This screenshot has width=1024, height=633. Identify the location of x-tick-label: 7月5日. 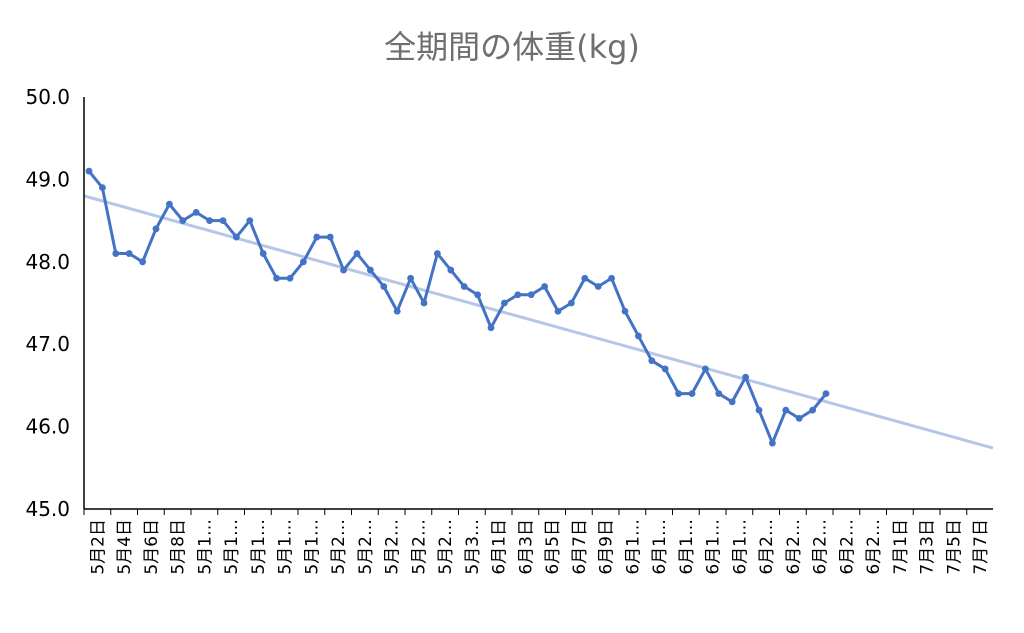
(954, 547).